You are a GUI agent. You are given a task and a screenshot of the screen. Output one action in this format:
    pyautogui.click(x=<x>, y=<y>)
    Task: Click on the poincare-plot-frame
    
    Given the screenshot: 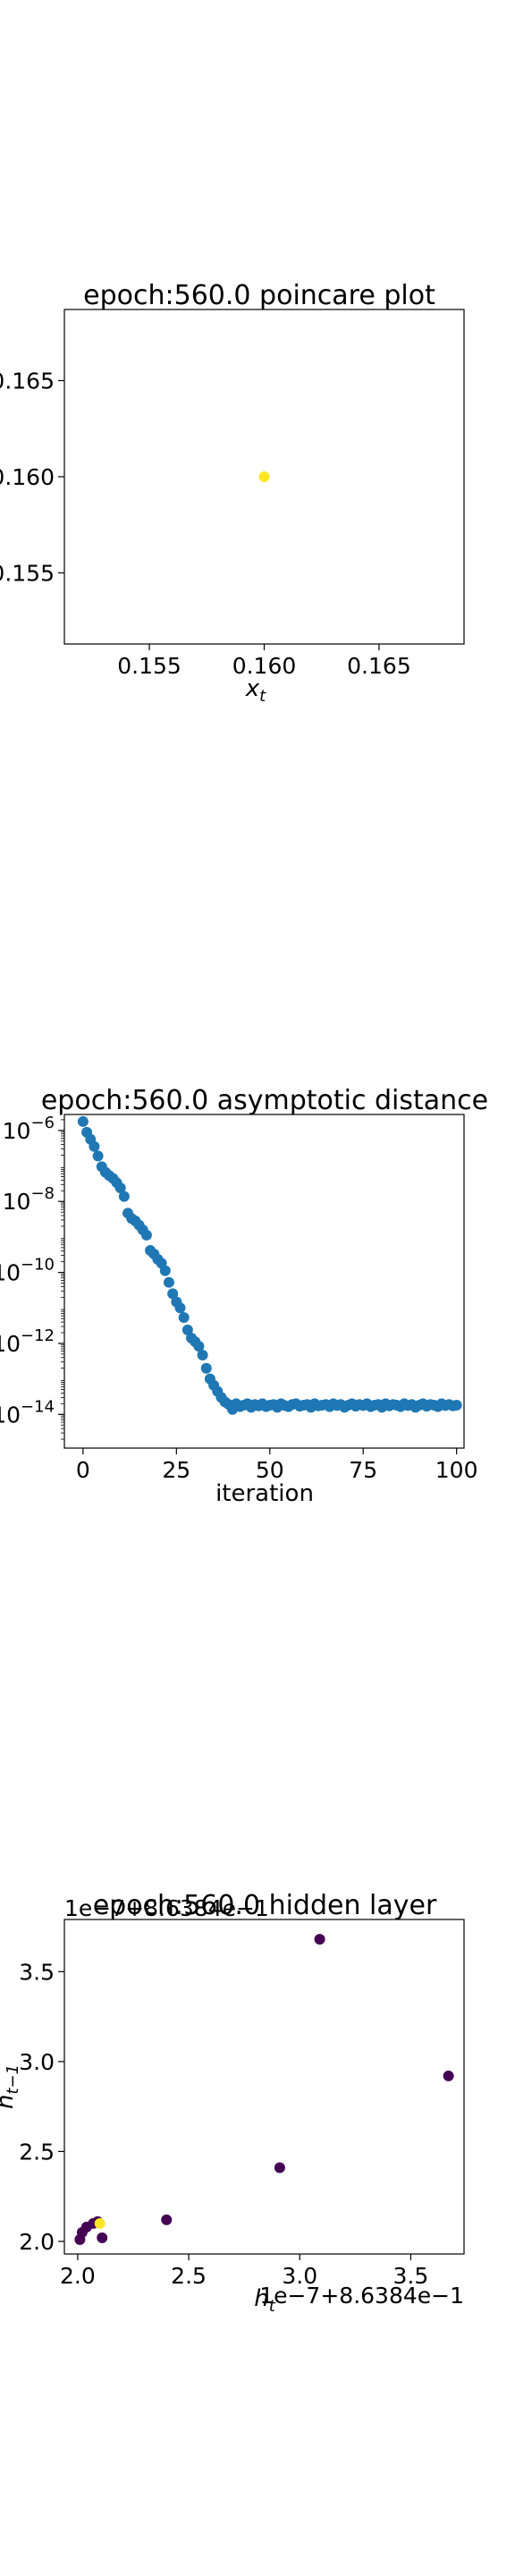 What is the action you would take?
    pyautogui.click(x=264, y=477)
    